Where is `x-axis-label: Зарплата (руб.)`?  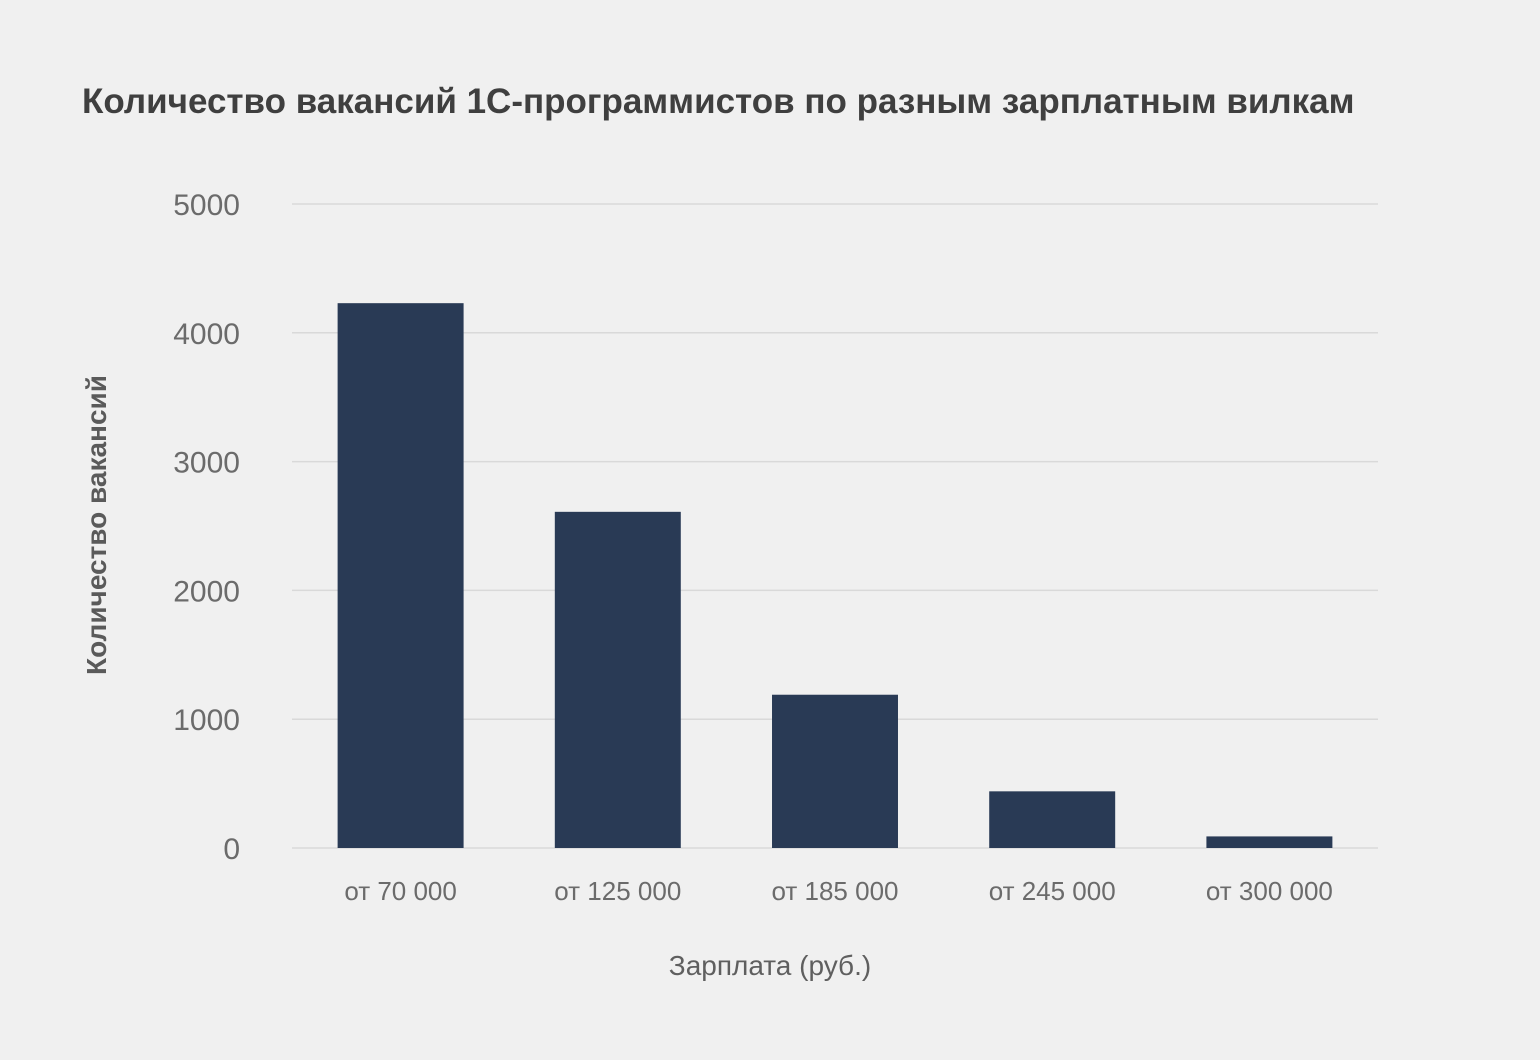
x-axis-label: Зарплата (руб.) is located at coordinates (770, 965).